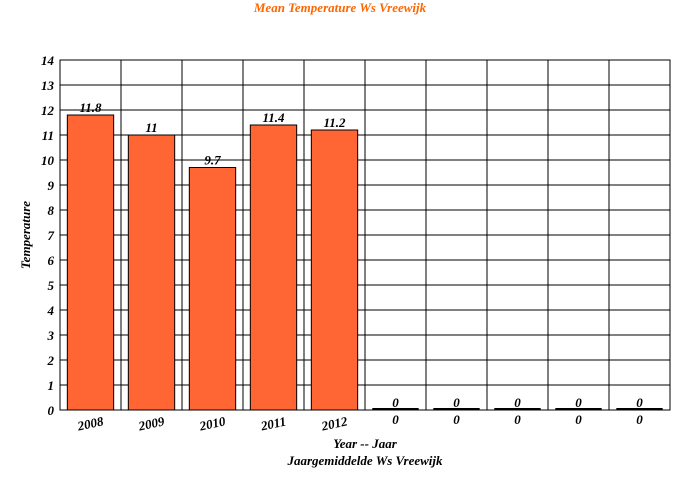 This screenshot has width=680, height=500. What do you see at coordinates (90, 107) in the screenshot?
I see `data-label: 11.8` at bounding box center [90, 107].